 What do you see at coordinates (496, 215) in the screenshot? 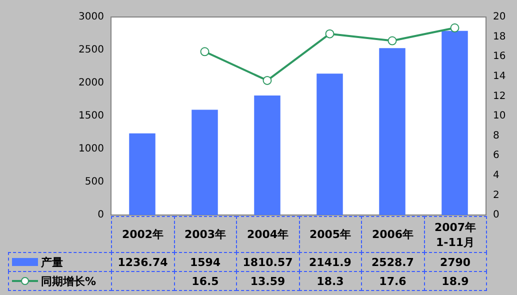
I see `y2-tick-label: 0` at bounding box center [496, 215].